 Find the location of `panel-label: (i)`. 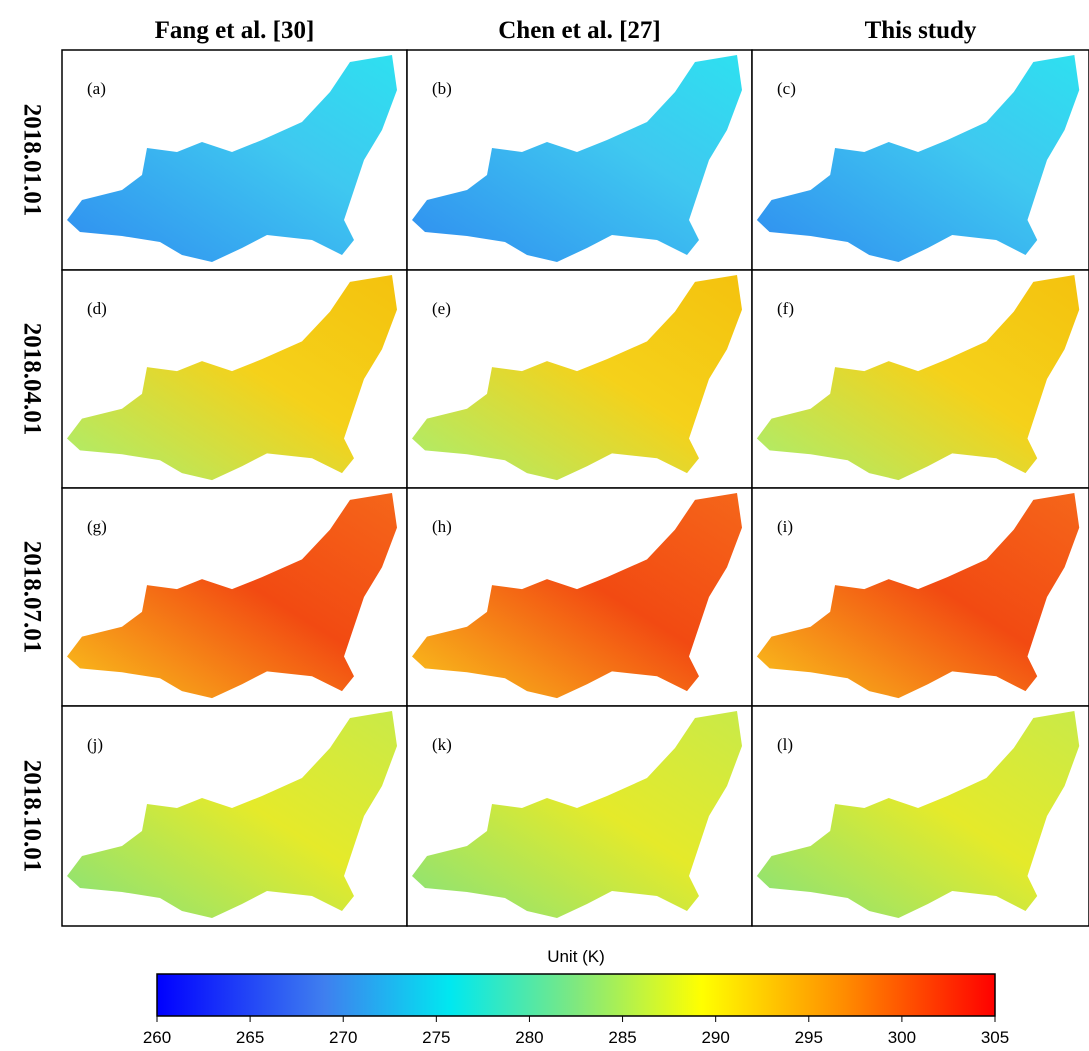

panel-label: (i) is located at coordinates (785, 526).